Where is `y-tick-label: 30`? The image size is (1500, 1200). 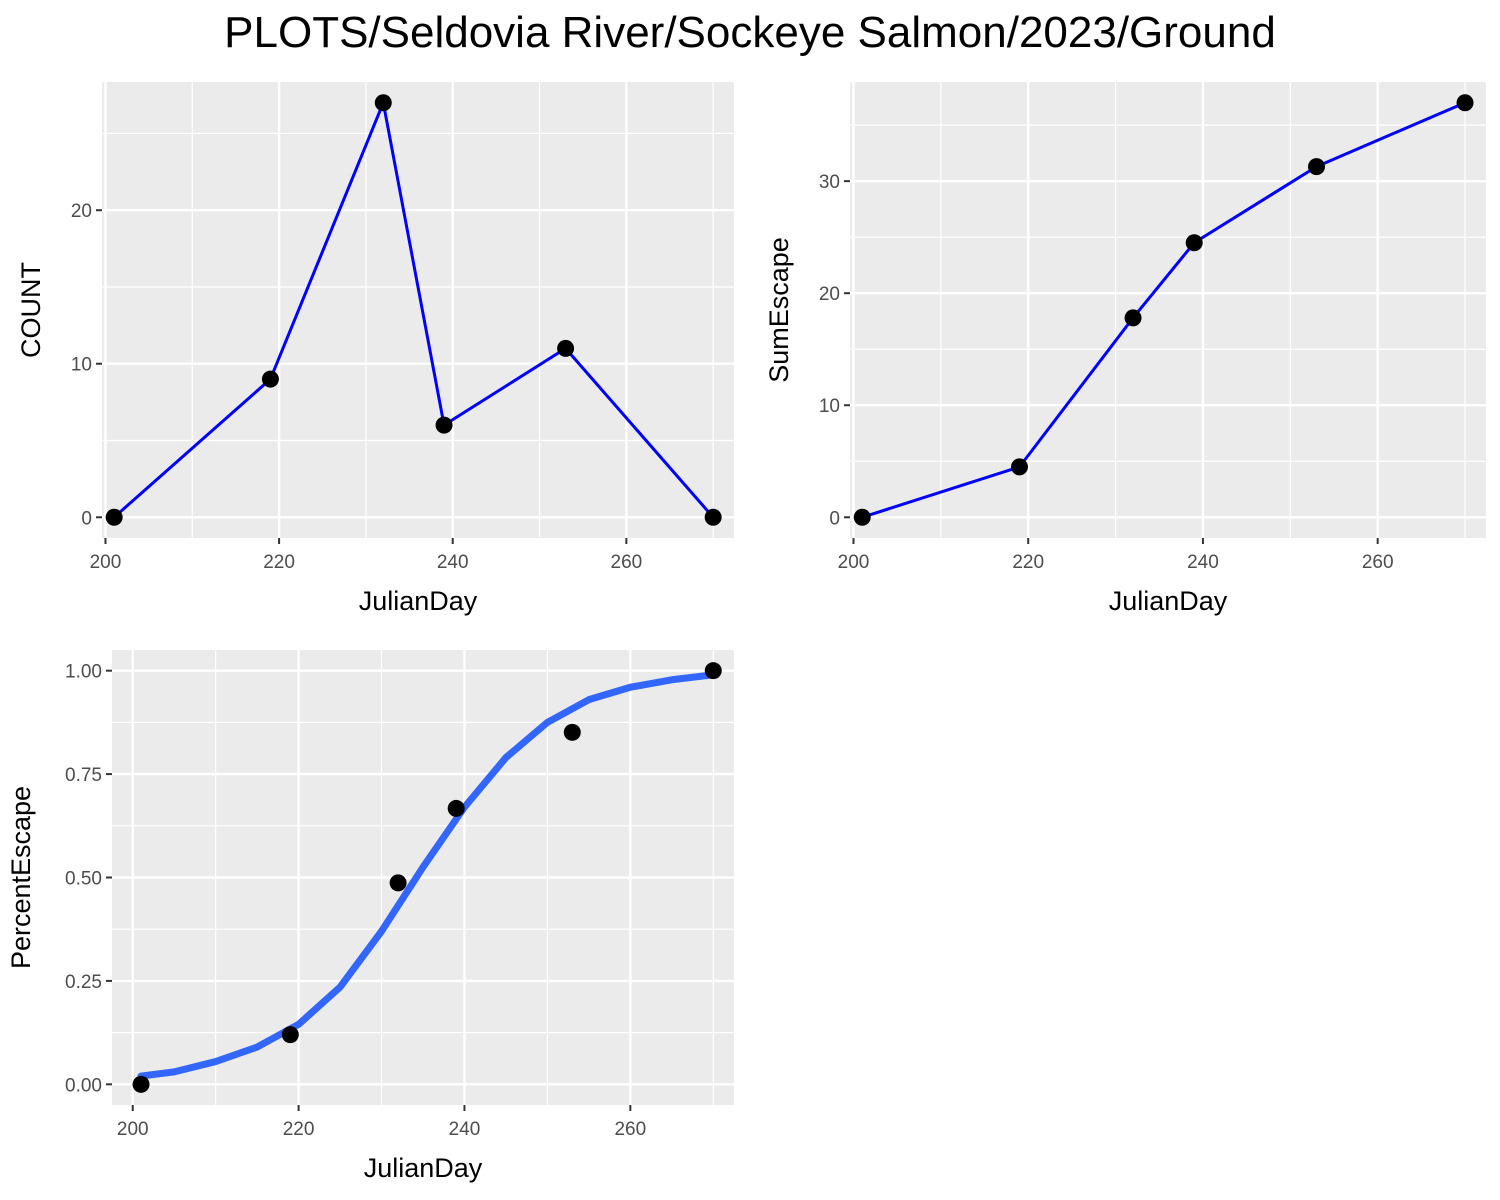
y-tick-label: 30 is located at coordinates (829, 182).